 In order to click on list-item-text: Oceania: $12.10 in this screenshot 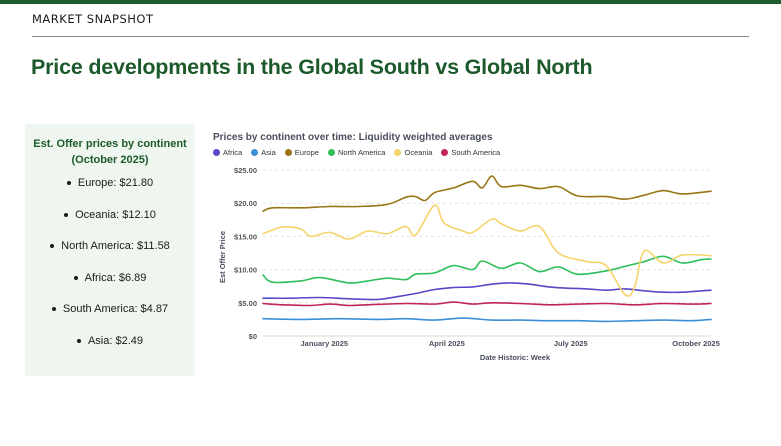, I will do `click(115, 214)`.